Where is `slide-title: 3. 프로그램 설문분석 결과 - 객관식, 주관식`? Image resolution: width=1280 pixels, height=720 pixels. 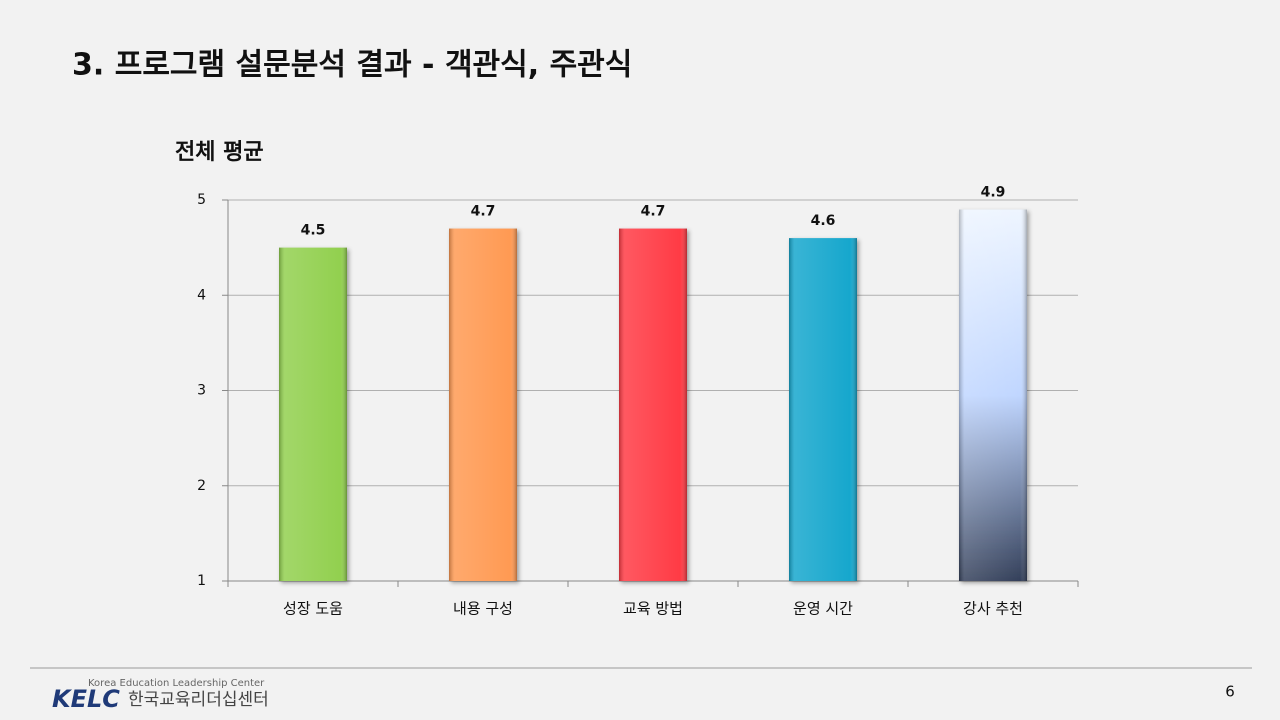 slide-title: 3. 프로그램 설문분석 결과 - 객관식, 주관식 is located at coordinates (352, 65).